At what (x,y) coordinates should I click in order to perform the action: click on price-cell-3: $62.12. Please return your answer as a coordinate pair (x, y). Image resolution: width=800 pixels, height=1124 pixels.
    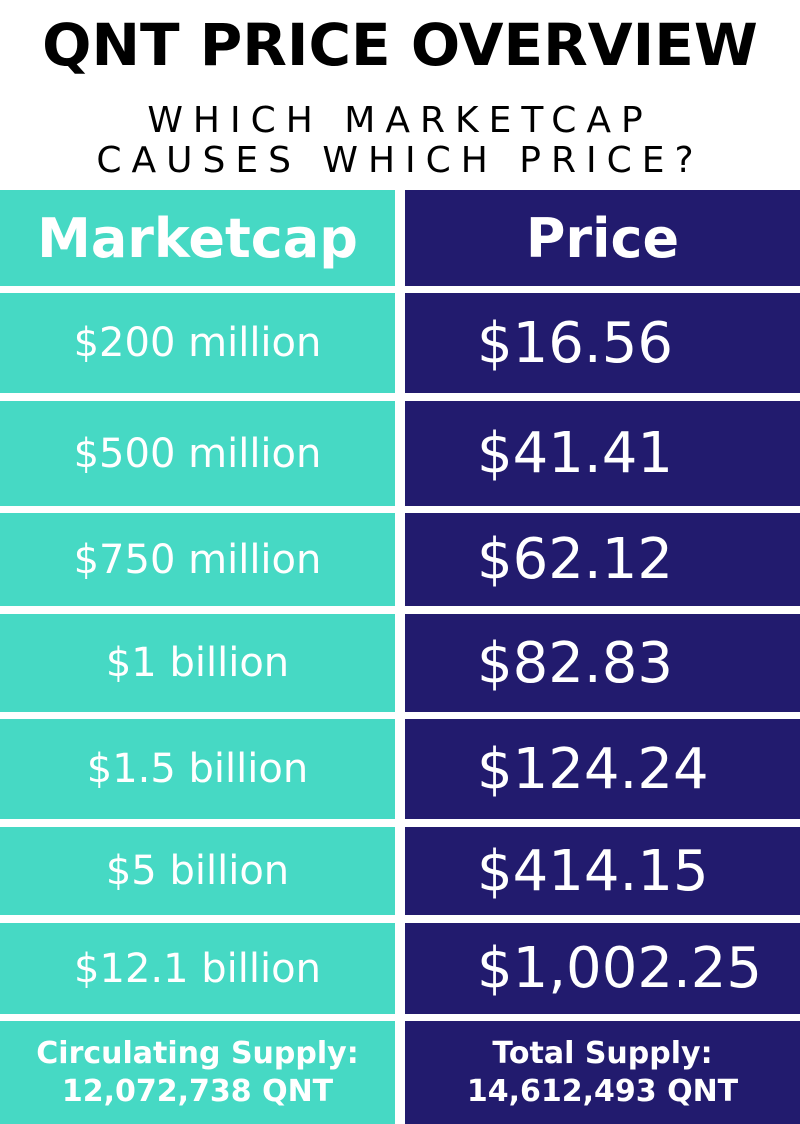
    Looking at the image, I should click on (602, 559).